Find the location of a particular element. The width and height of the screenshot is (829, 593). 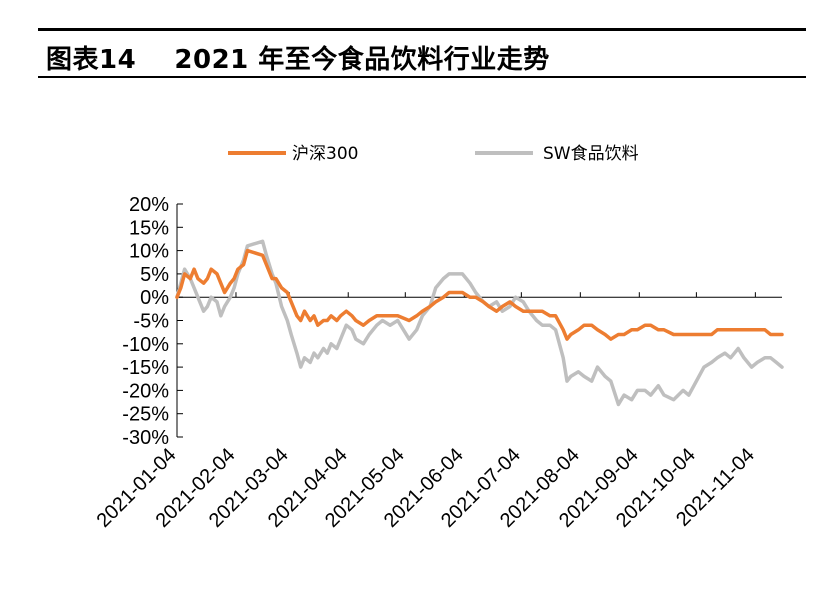

y-tick-label: -25% is located at coordinates (145, 415).